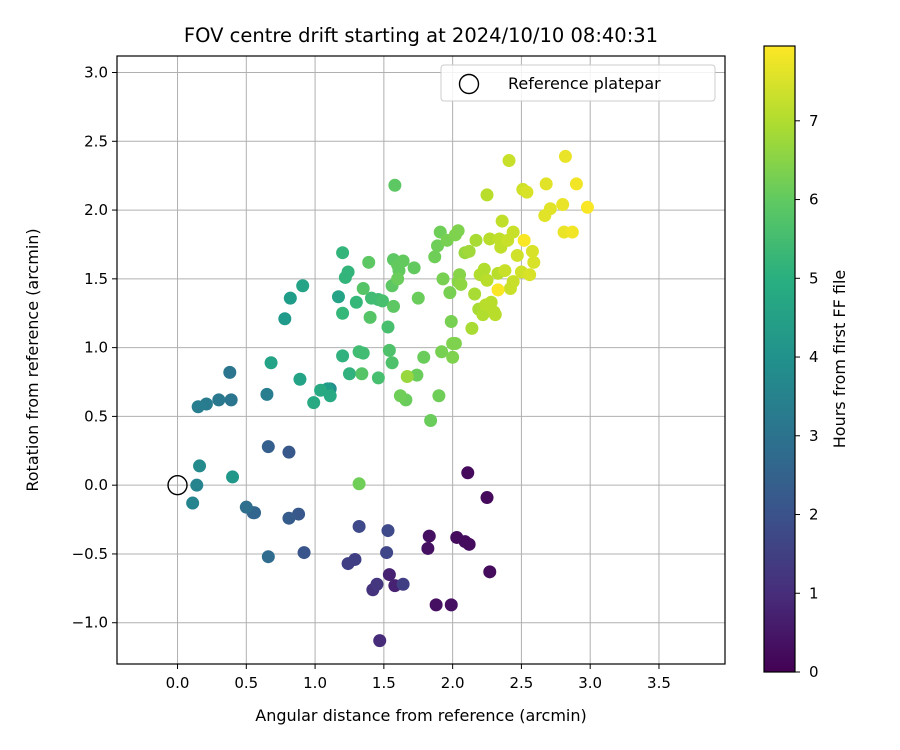  I want to click on legend-box, so click(578, 83).